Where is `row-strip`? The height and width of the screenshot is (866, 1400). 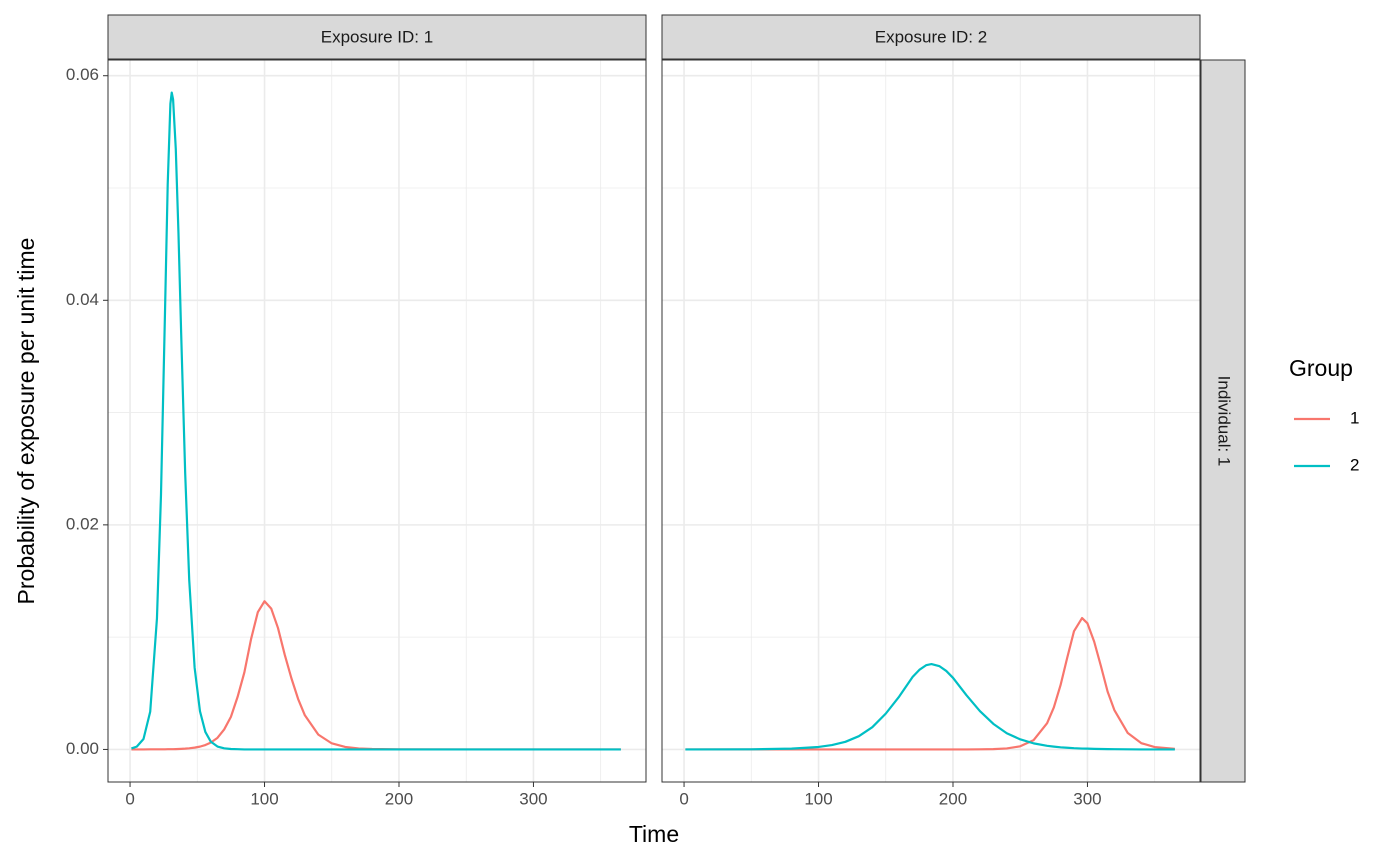 row-strip is located at coordinates (1223, 421).